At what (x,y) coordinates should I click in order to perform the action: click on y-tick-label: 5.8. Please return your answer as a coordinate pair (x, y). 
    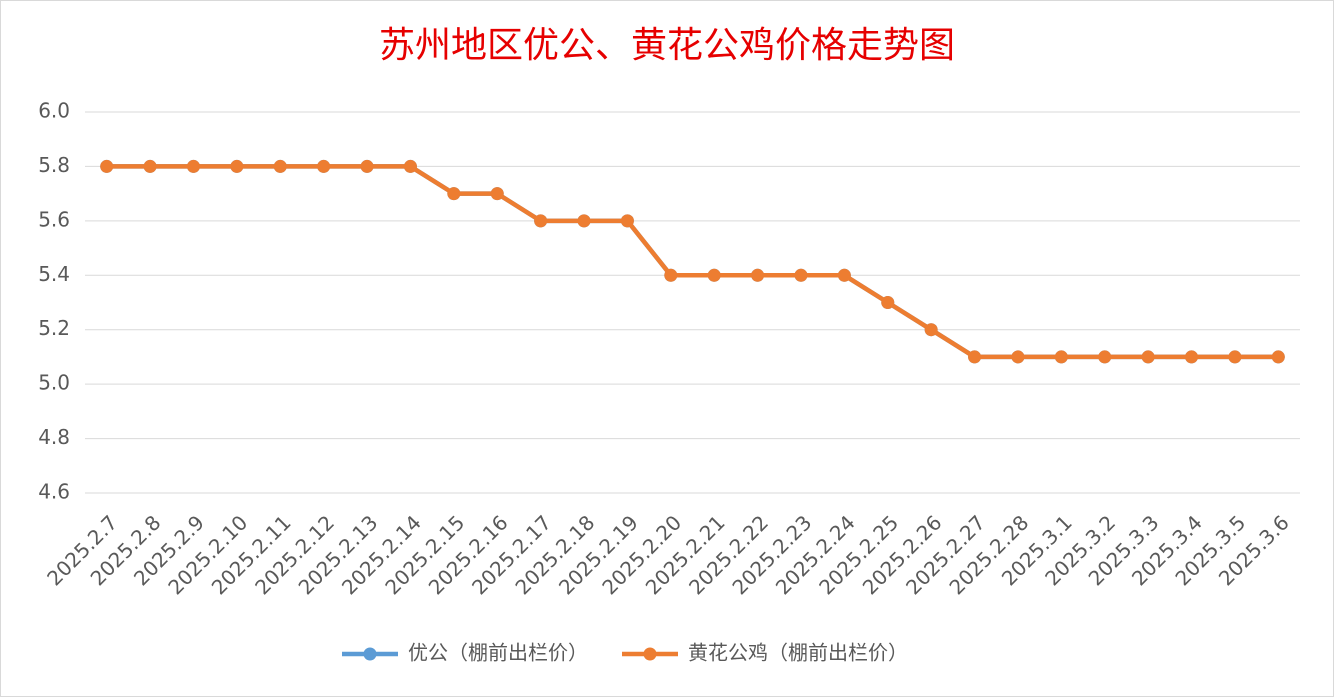
    Looking at the image, I should click on (54, 165).